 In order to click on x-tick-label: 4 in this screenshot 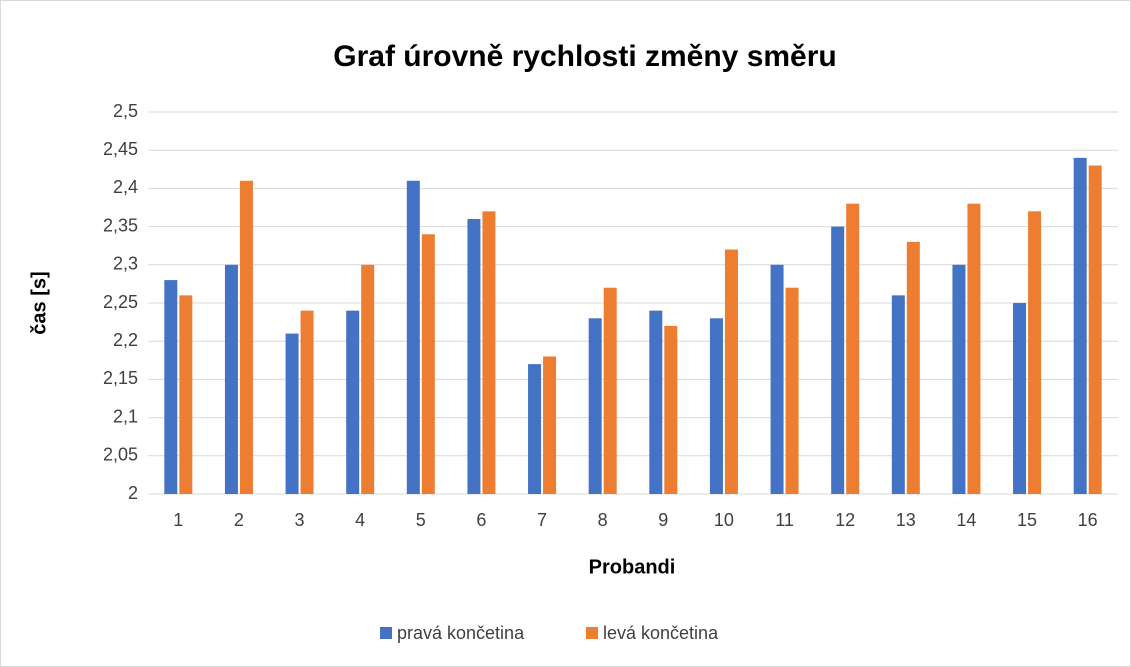, I will do `click(360, 520)`.